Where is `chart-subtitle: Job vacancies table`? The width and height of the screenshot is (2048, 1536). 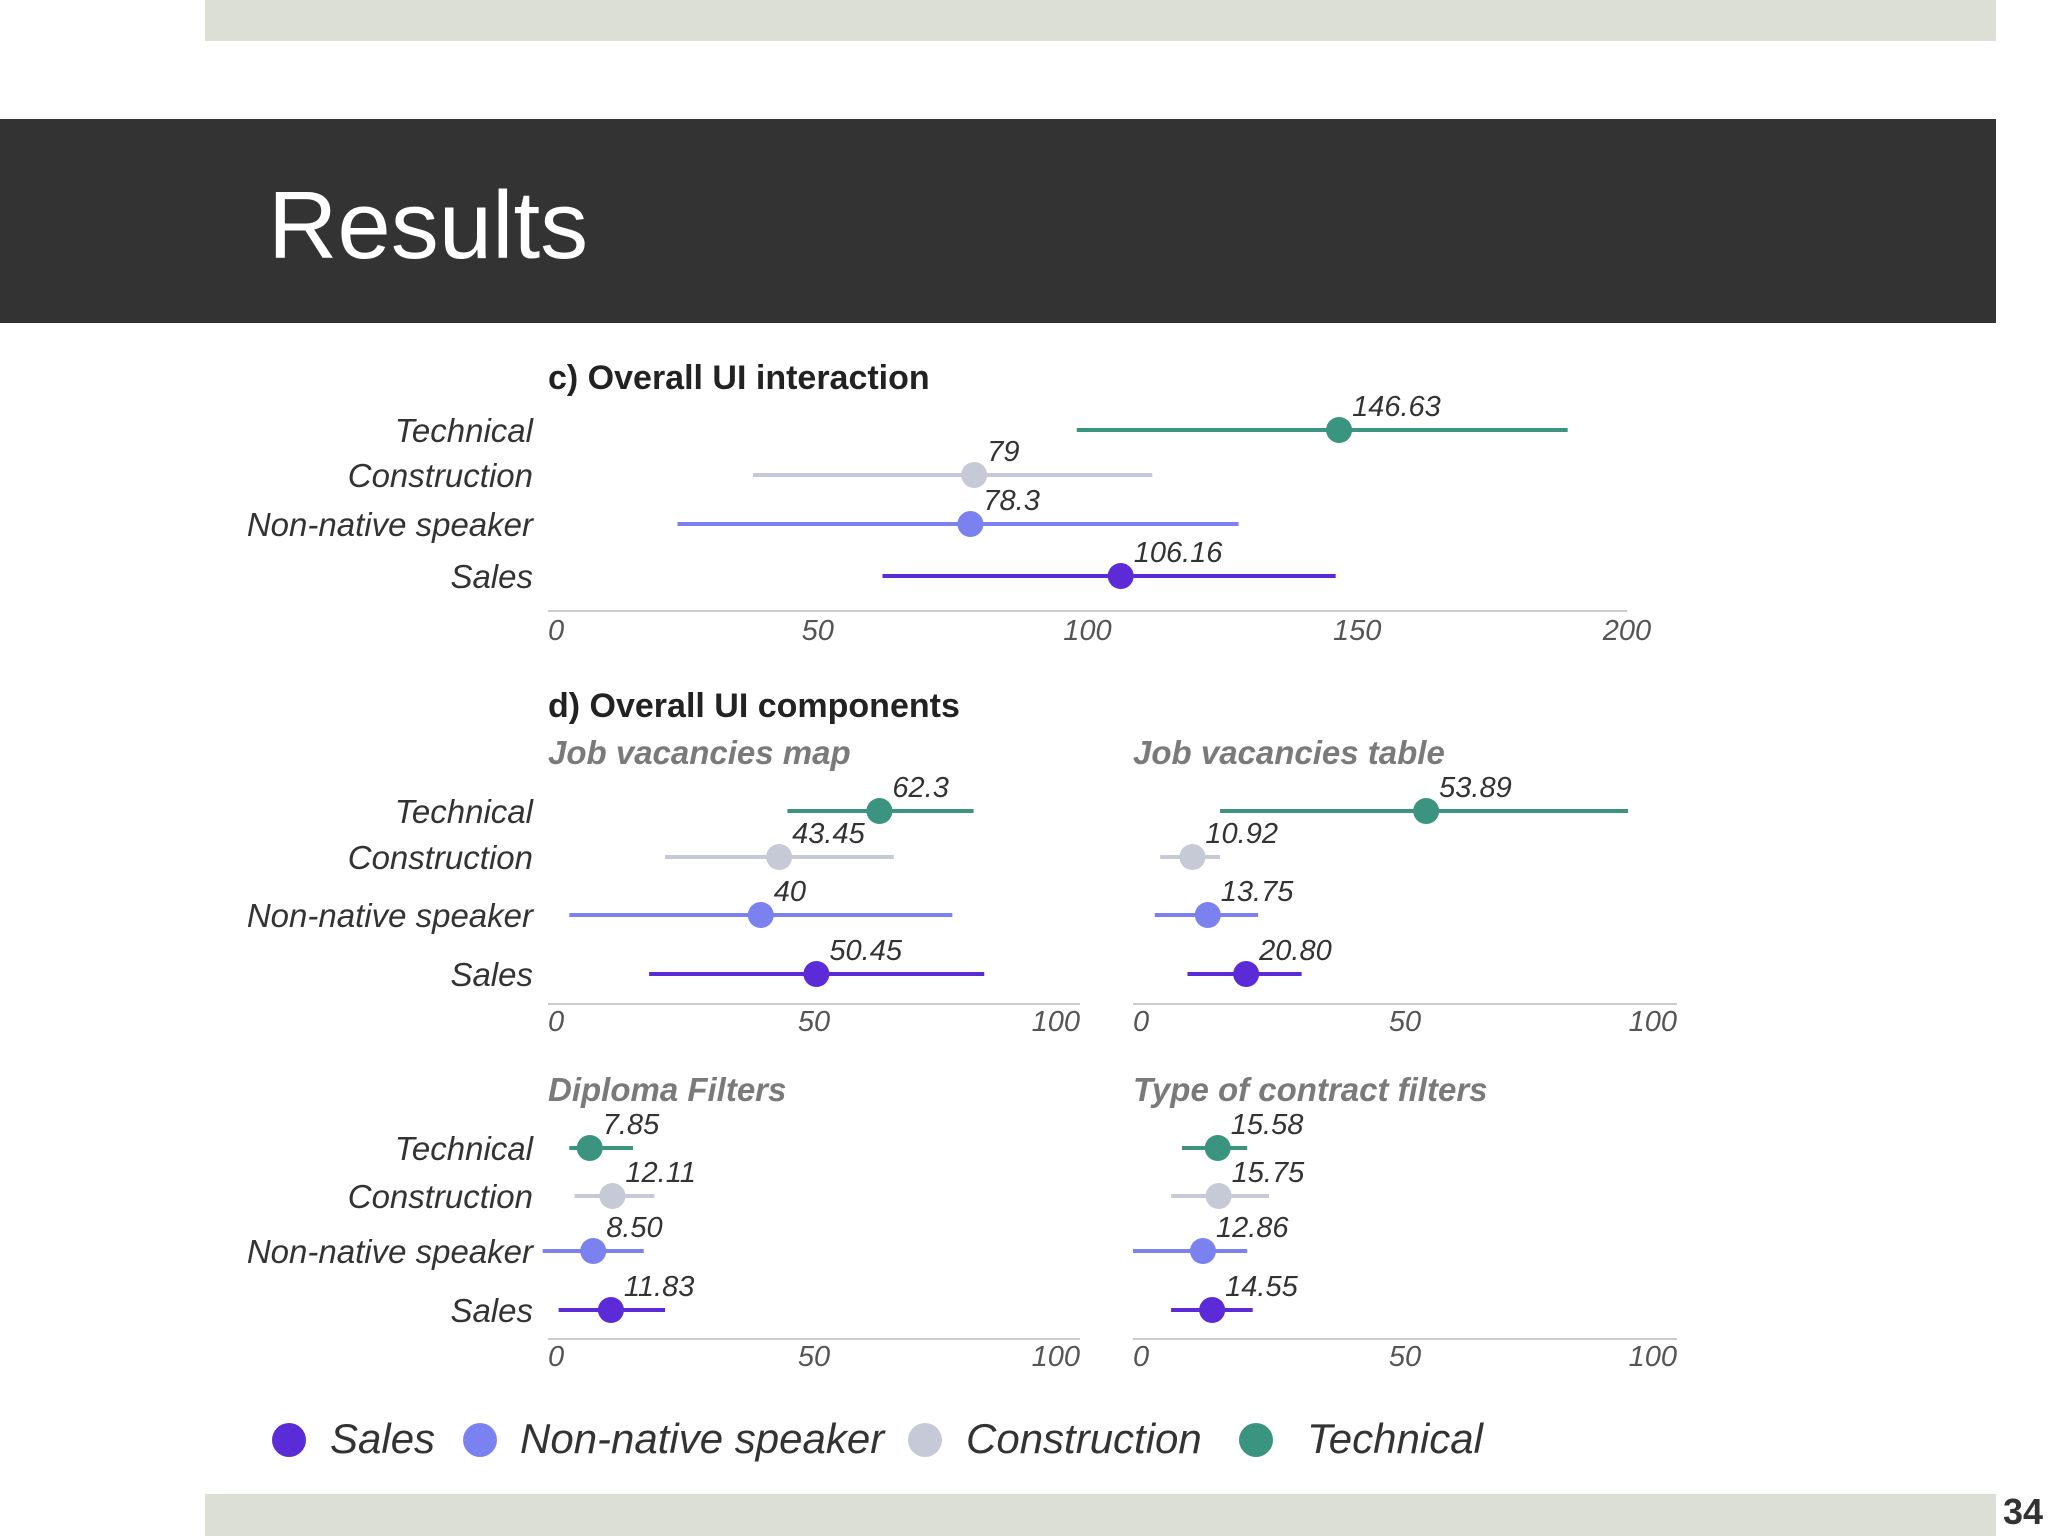 chart-subtitle: Job vacancies table is located at coordinates (1289, 752).